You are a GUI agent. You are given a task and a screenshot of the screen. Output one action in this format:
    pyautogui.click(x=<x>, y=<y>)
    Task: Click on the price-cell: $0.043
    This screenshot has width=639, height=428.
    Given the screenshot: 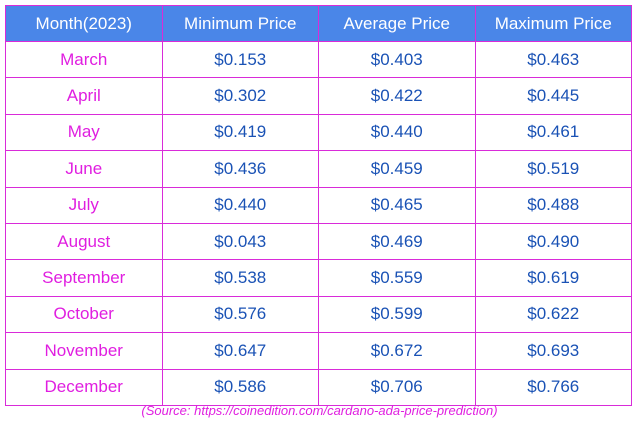 What is the action you would take?
    pyautogui.click(x=240, y=241)
    